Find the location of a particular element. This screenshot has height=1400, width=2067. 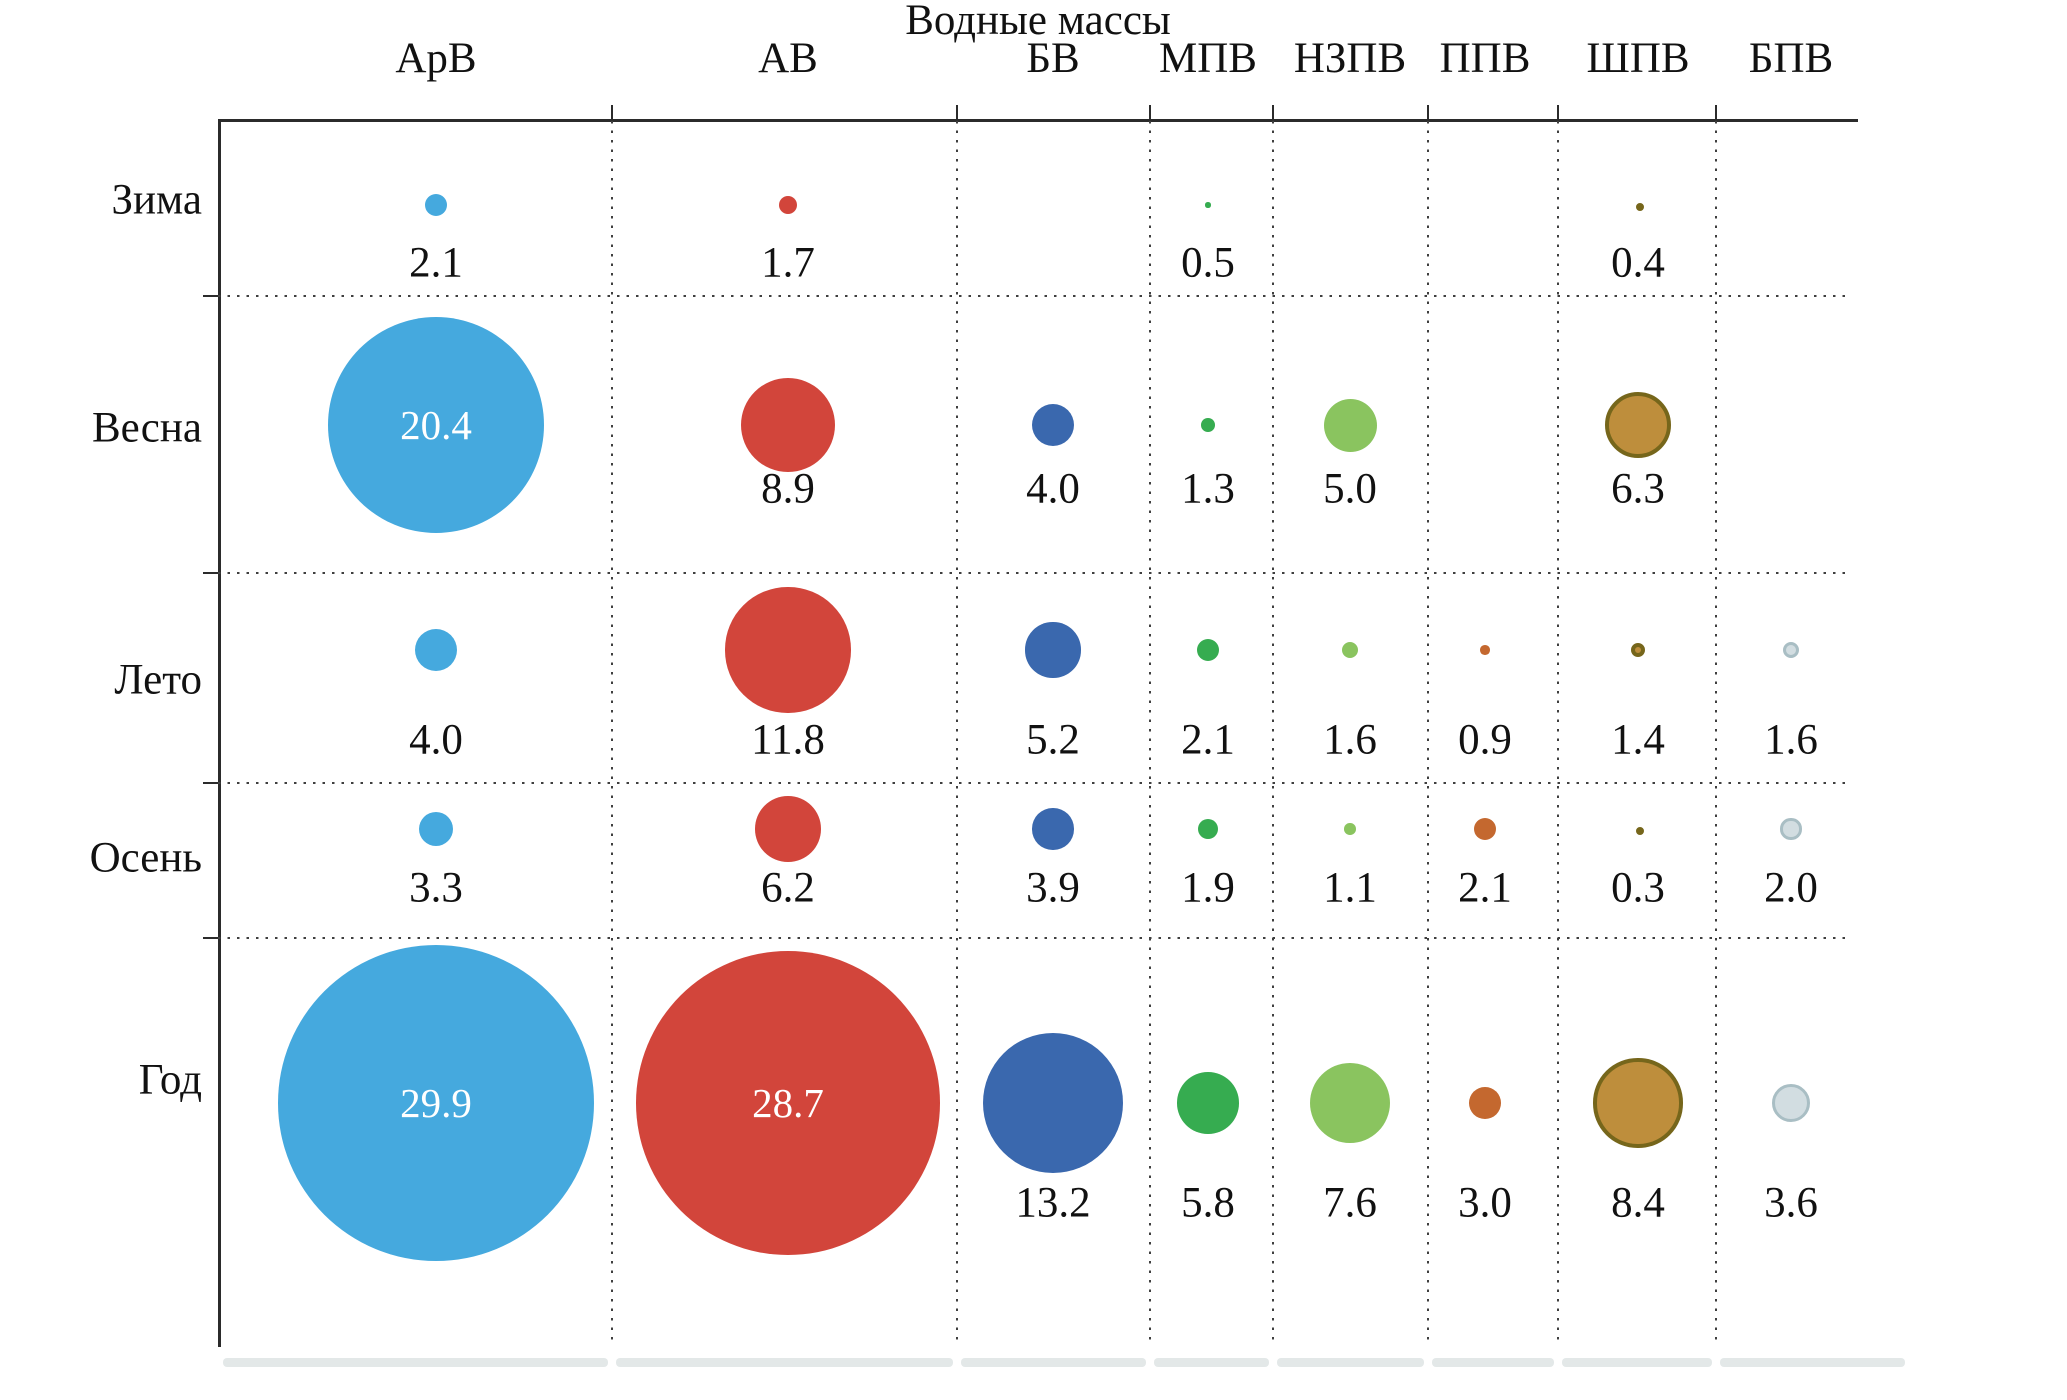

value-mpv-leto: 2.1 is located at coordinates (1208, 740).